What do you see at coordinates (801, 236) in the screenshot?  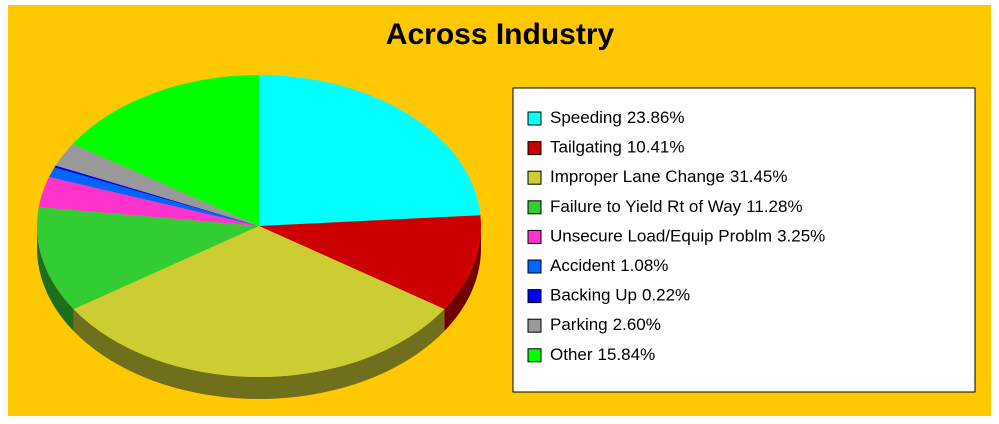 I see `legend-value: 3.25%` at bounding box center [801, 236].